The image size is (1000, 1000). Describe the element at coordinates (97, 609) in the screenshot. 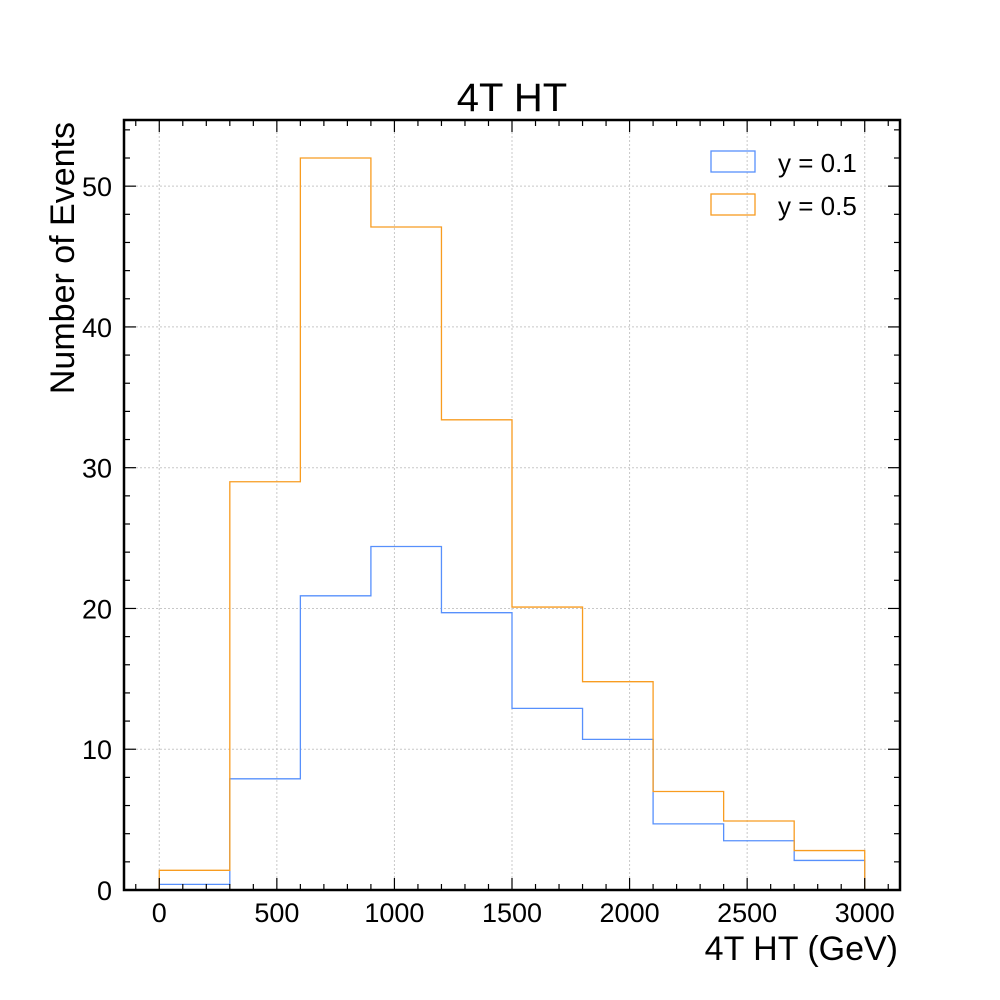

I see `y-tick-label: 20` at that location.